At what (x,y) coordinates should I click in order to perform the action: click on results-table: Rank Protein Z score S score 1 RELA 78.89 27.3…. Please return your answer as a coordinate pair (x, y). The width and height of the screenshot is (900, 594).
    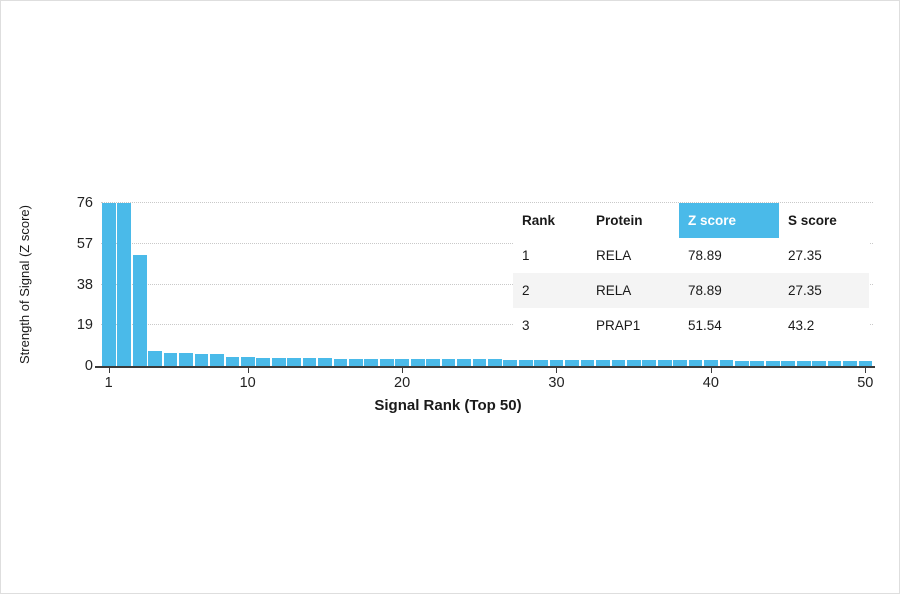
    Looking at the image, I should click on (691, 273).